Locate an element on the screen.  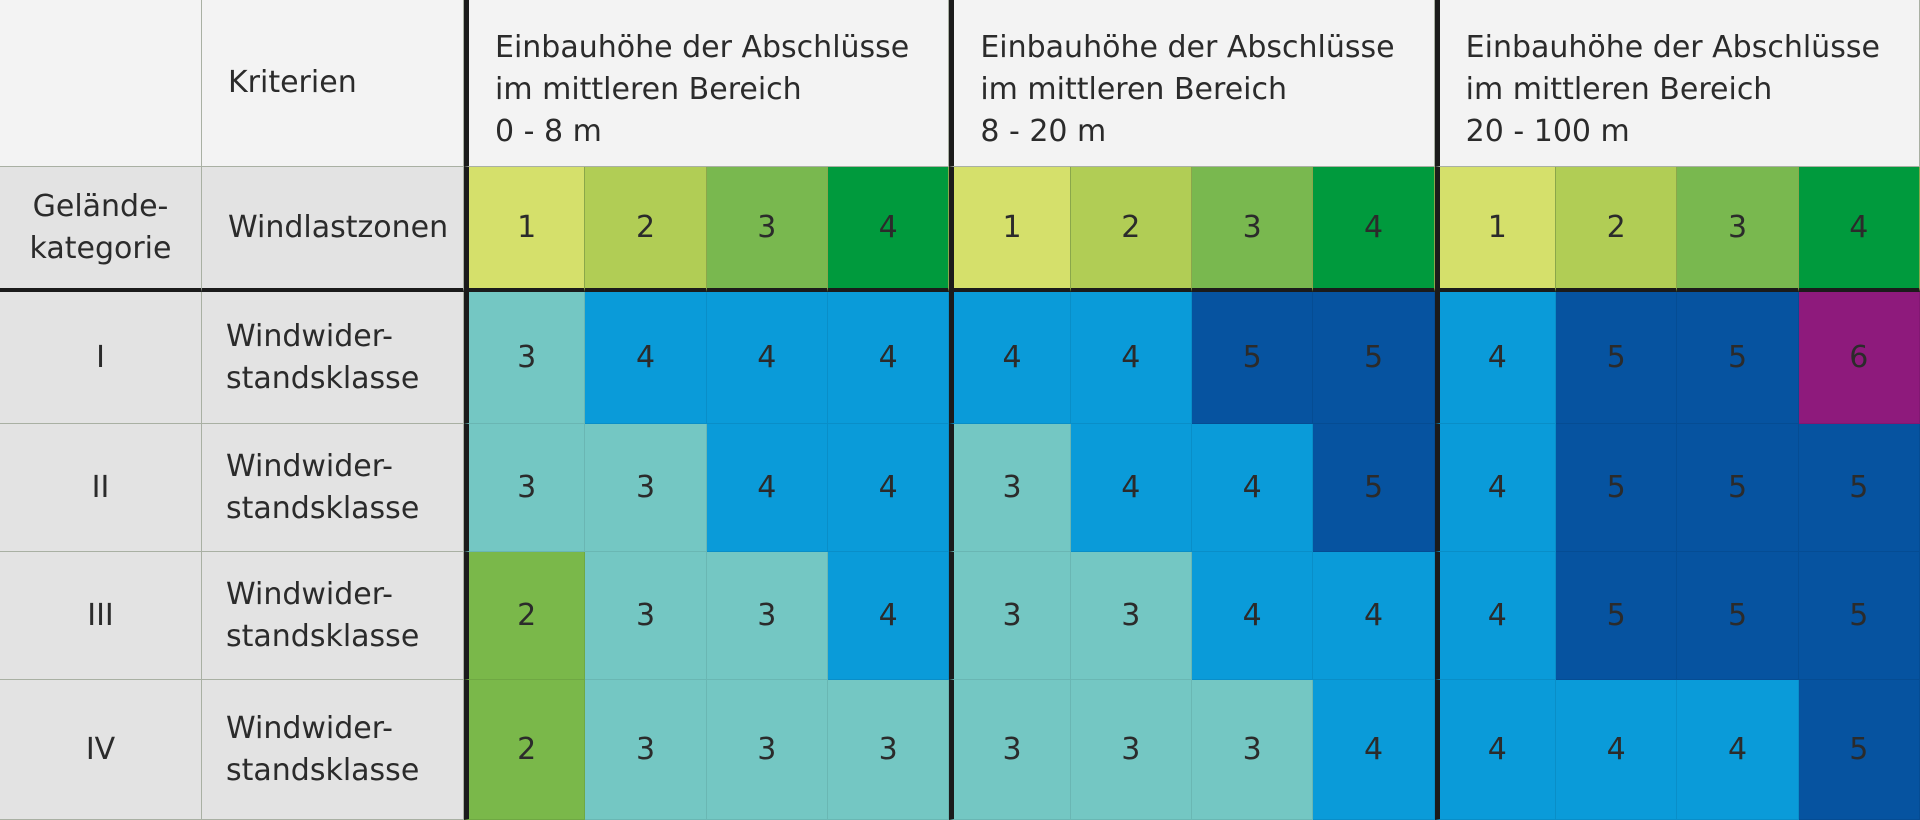
corner-empty-cell is located at coordinates (101, 83).